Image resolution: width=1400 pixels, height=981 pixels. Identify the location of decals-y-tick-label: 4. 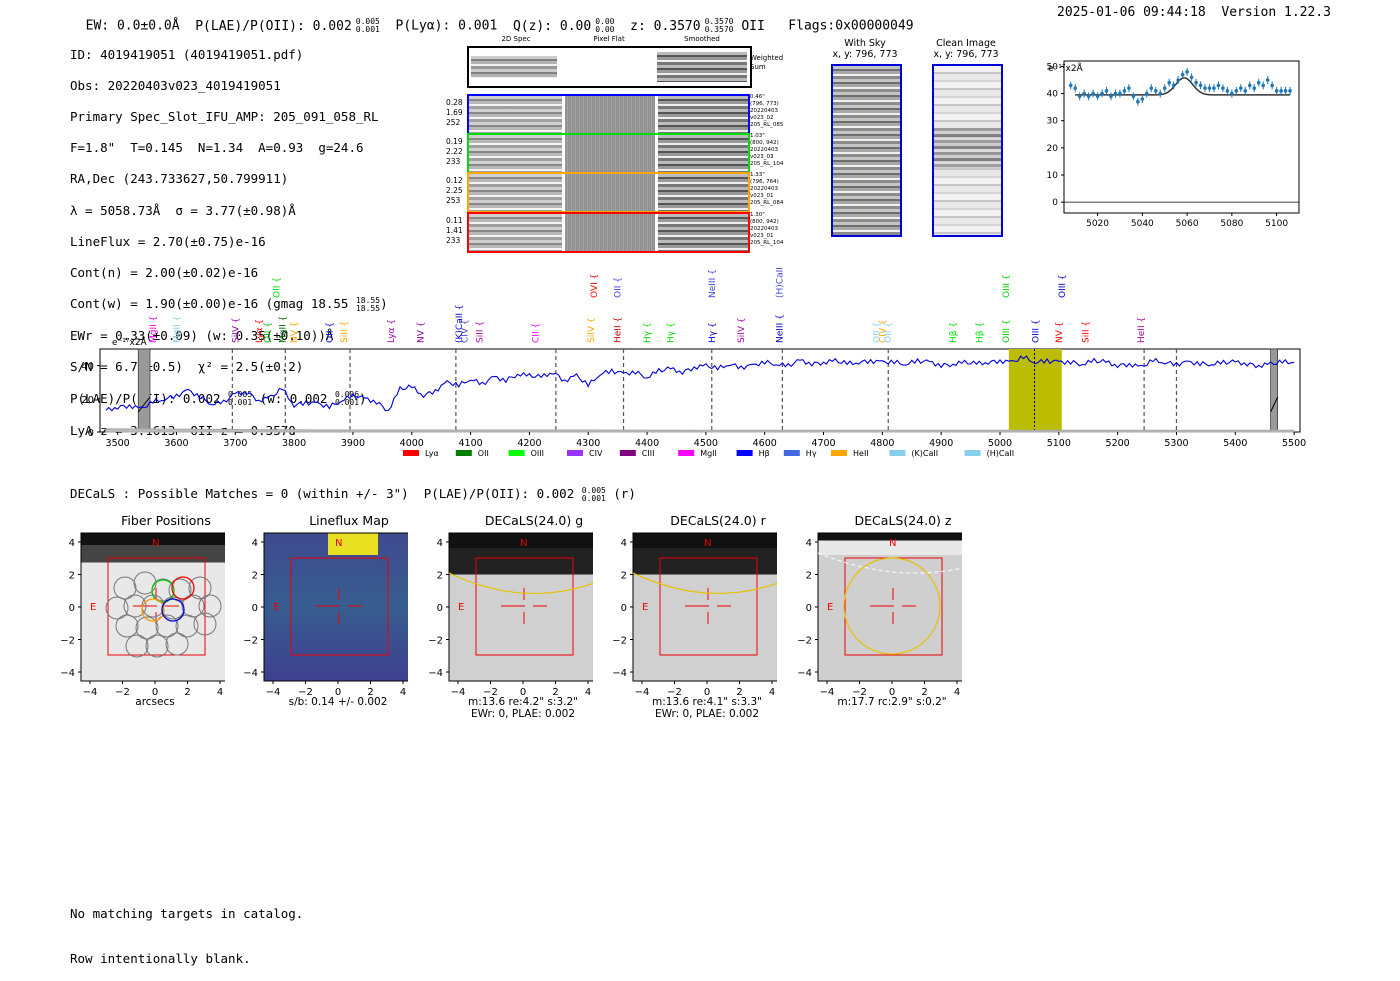
(624, 543).